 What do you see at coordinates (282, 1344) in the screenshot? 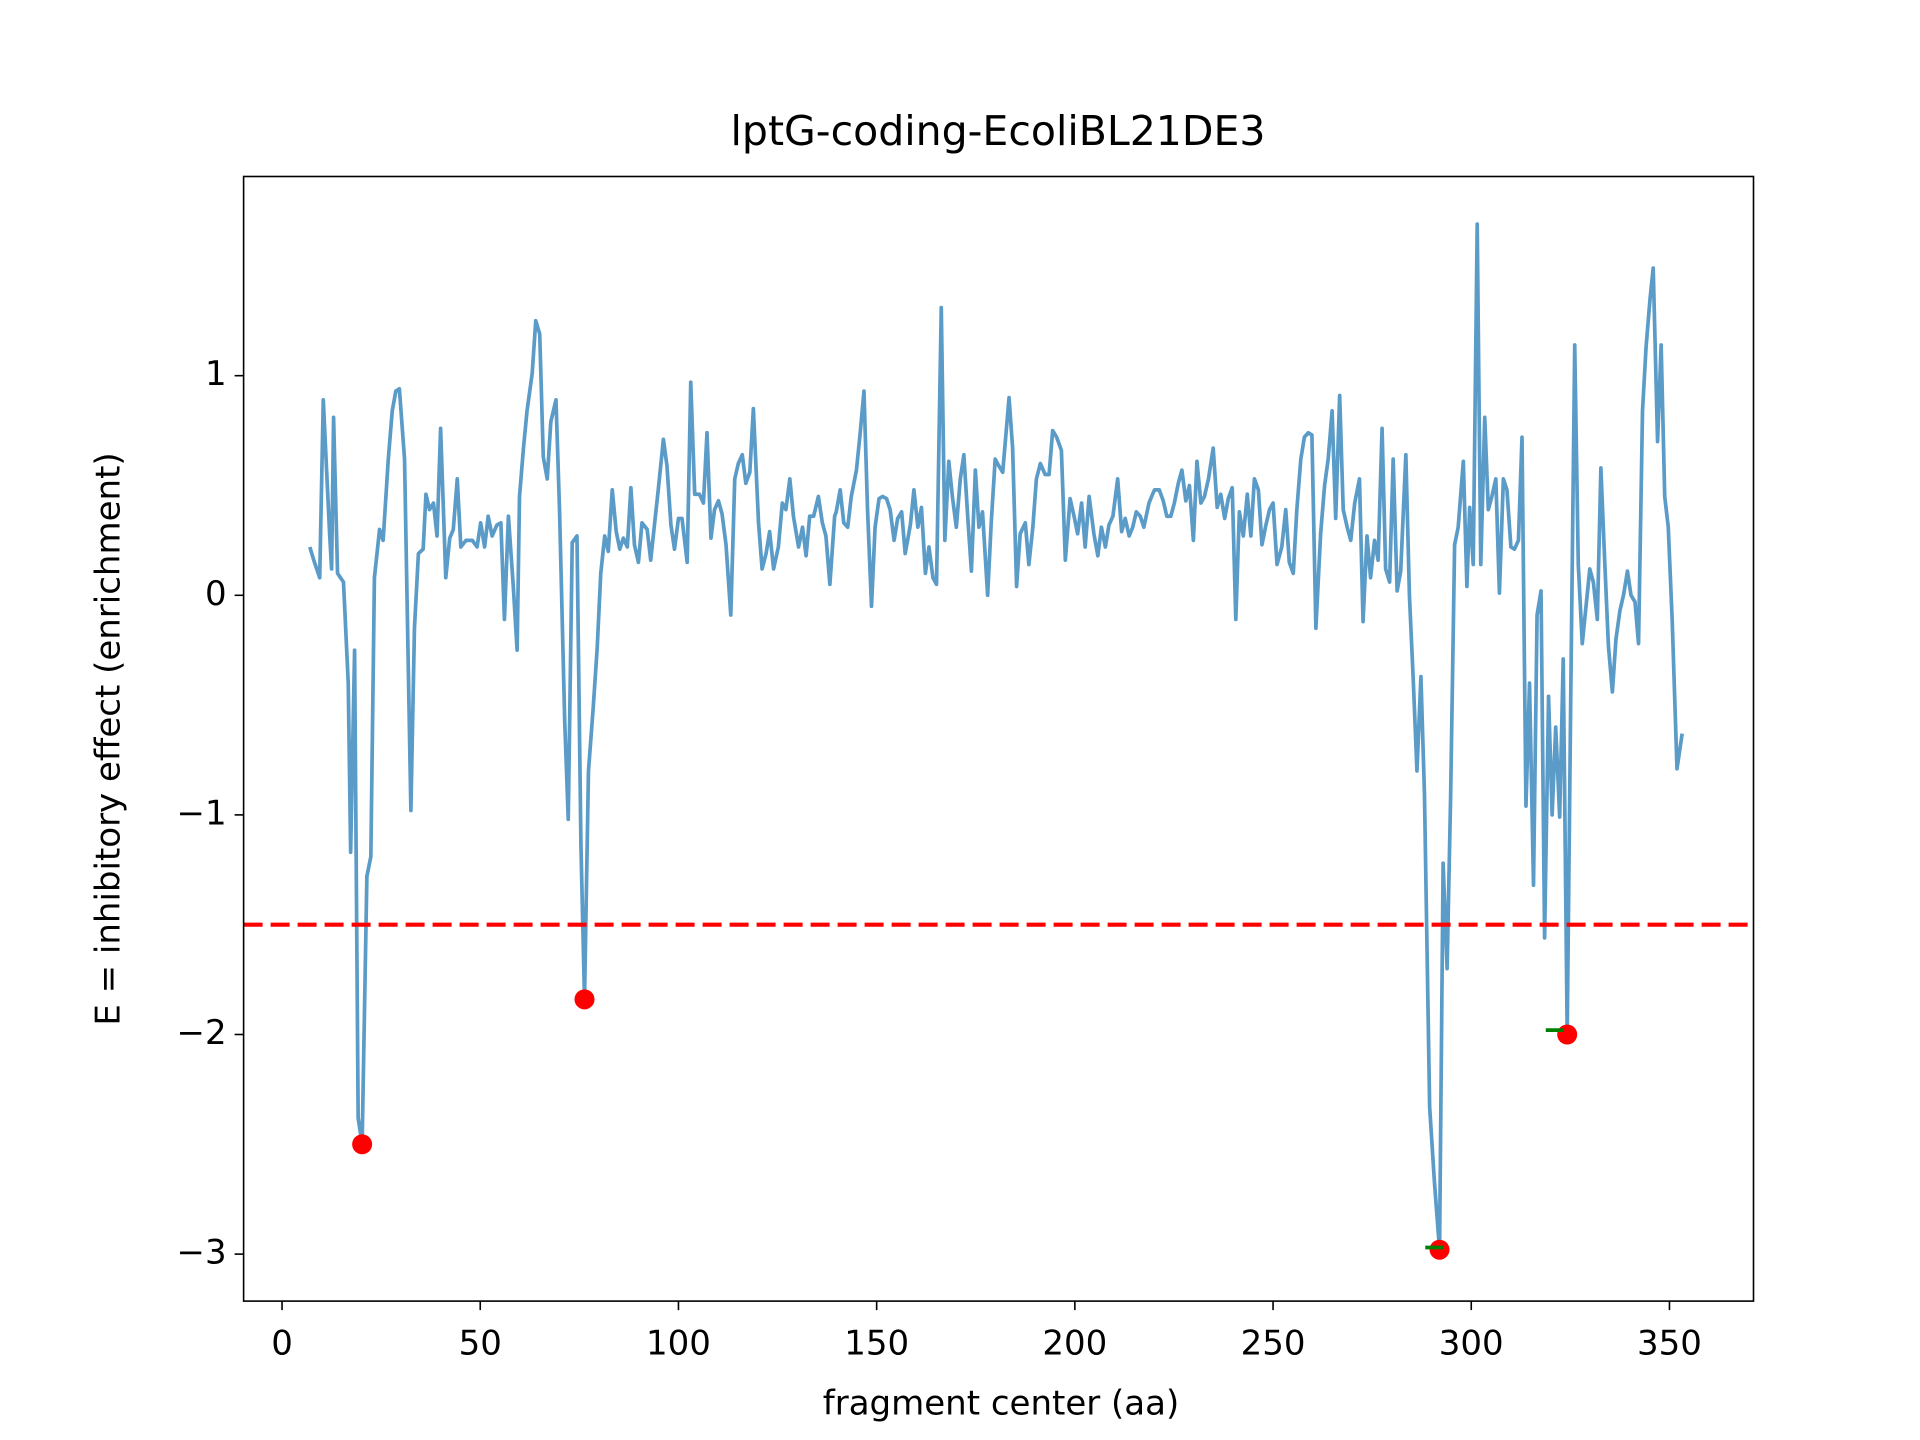
I see `x-tick-label: 0` at bounding box center [282, 1344].